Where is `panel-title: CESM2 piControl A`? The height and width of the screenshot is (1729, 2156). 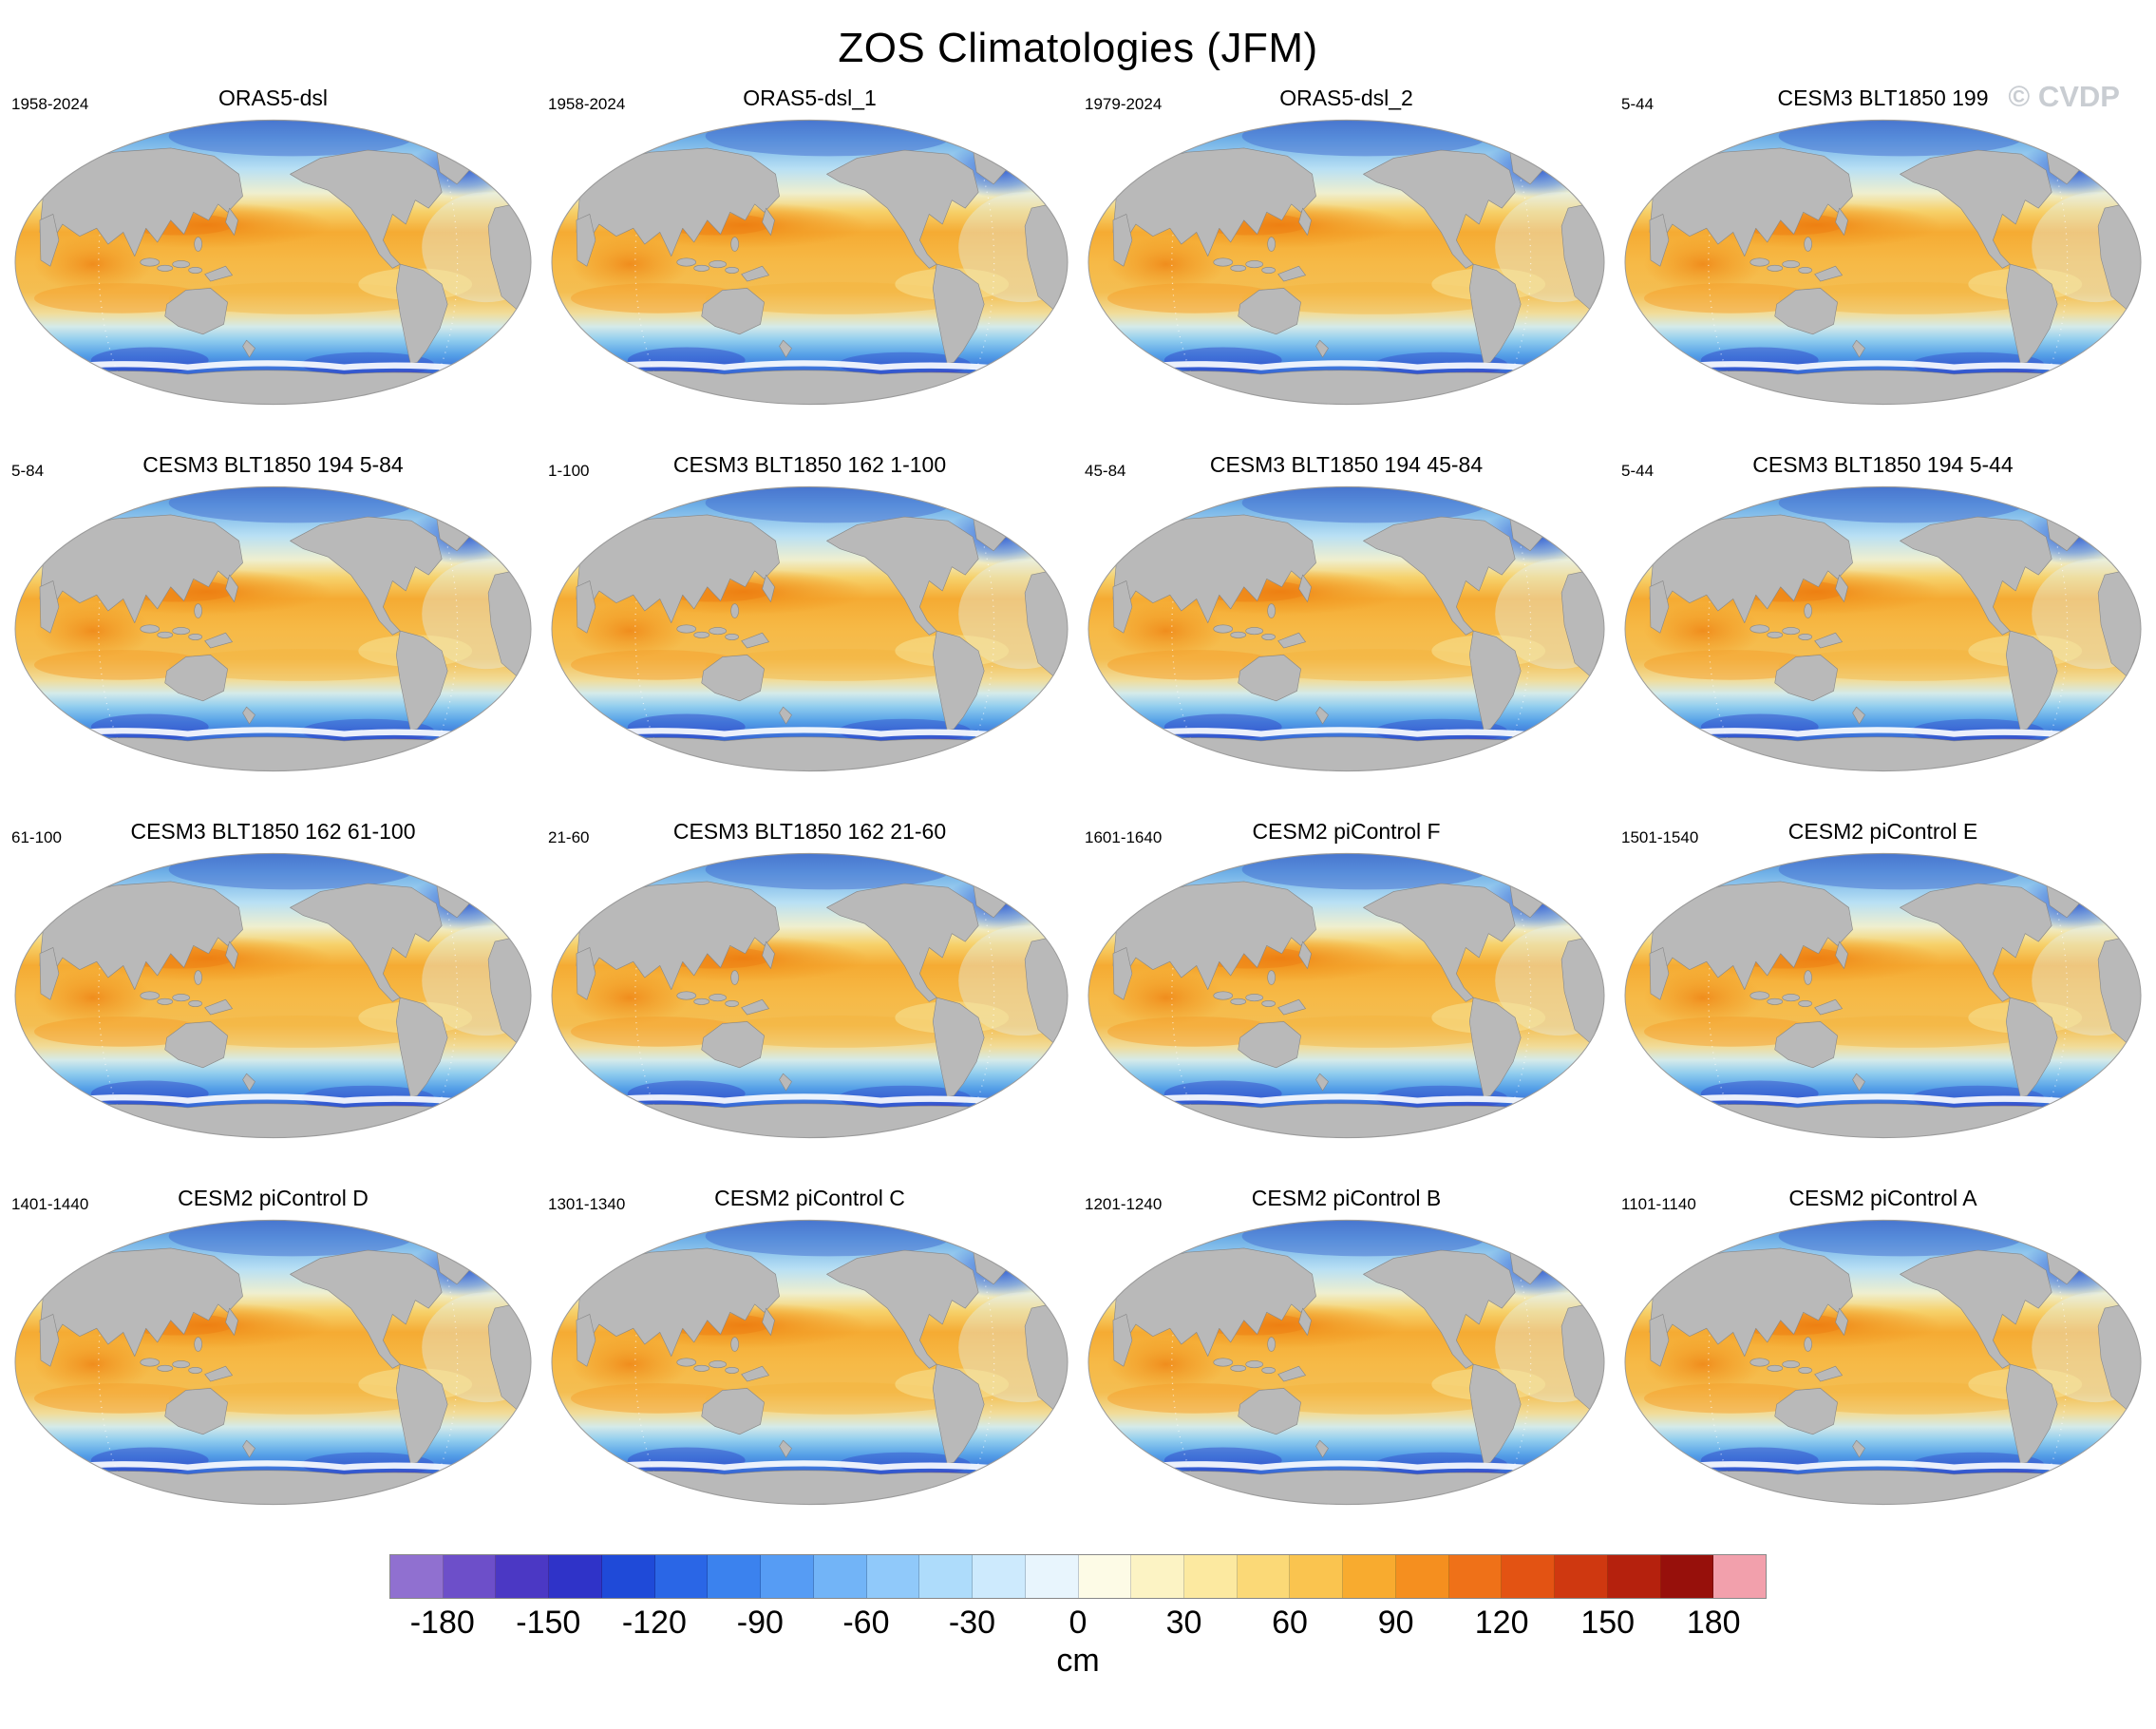
panel-title: CESM2 piControl A is located at coordinates (1883, 1198).